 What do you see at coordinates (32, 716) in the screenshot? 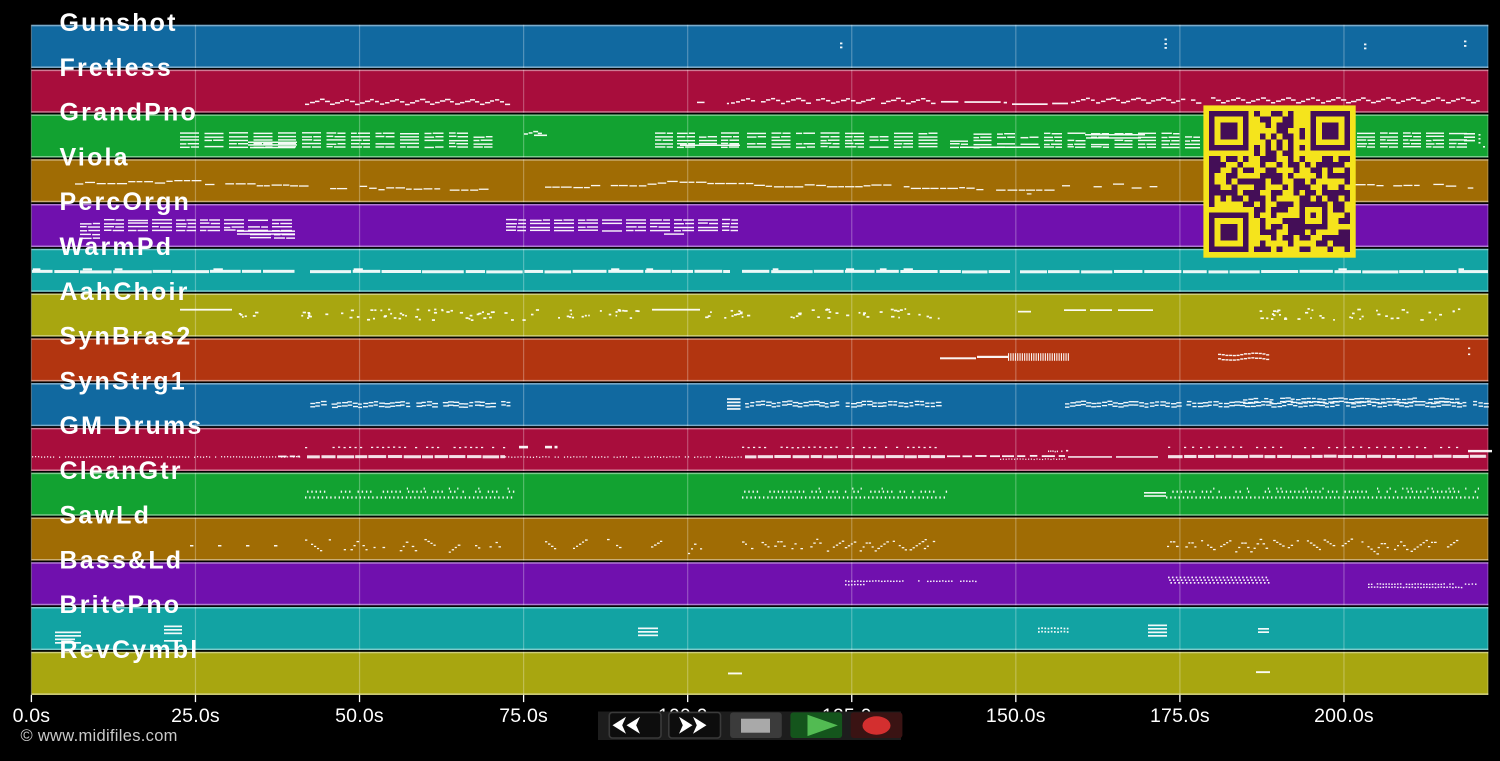
I see `svg-text: 0.0s` at bounding box center [32, 716].